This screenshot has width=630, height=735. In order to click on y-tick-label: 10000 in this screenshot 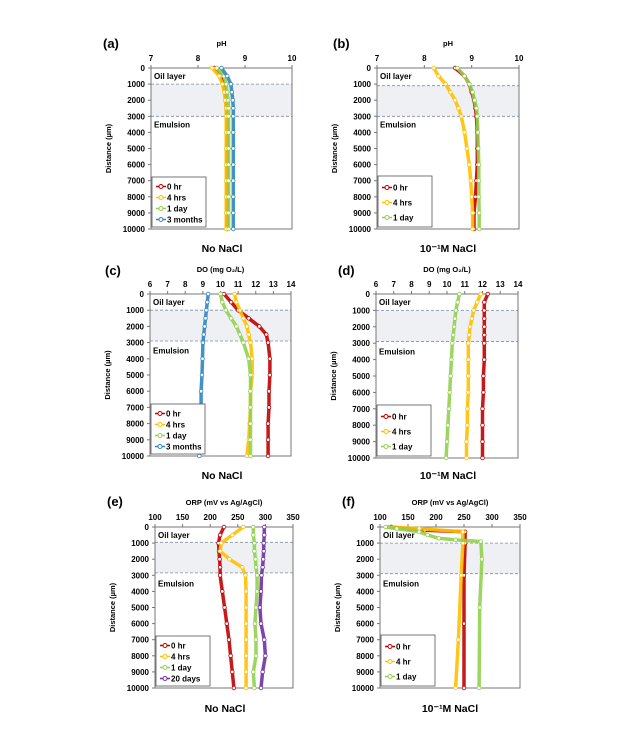, I will do `click(138, 688)`.